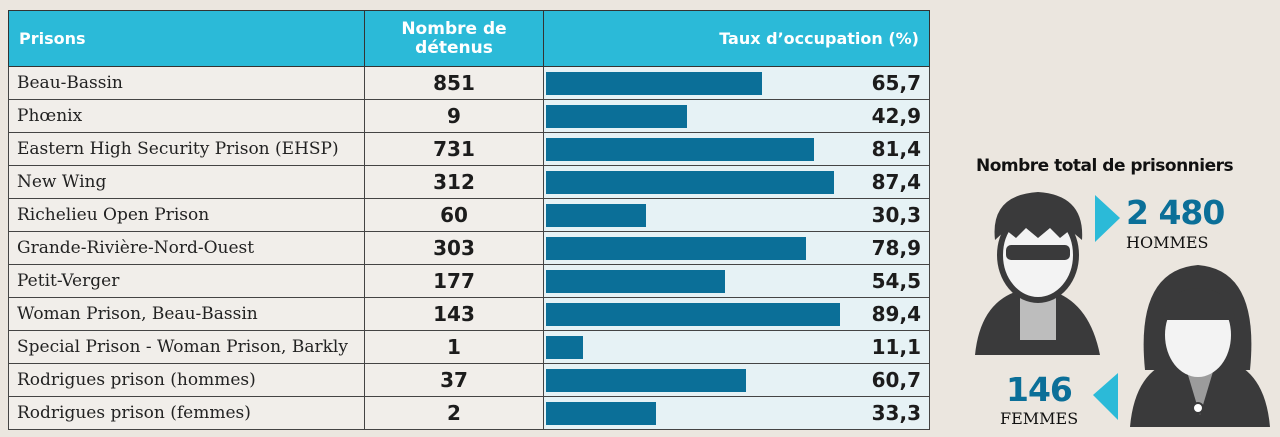 Image resolution: width=1280 pixels, height=437 pixels. I want to click on taux-value: 54,5, so click(896, 281).